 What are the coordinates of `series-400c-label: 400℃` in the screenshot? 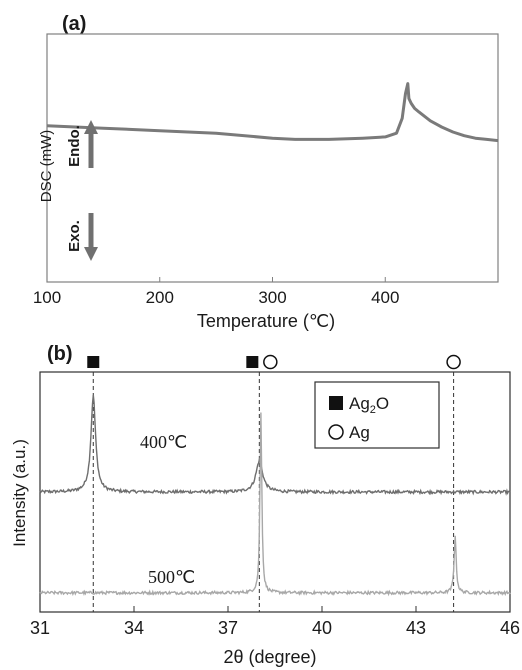 It's located at (163, 442).